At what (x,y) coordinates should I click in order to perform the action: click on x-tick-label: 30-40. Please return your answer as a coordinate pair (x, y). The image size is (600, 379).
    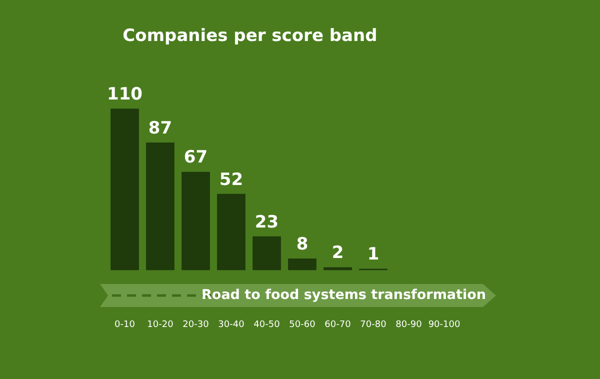
    Looking at the image, I should click on (231, 325).